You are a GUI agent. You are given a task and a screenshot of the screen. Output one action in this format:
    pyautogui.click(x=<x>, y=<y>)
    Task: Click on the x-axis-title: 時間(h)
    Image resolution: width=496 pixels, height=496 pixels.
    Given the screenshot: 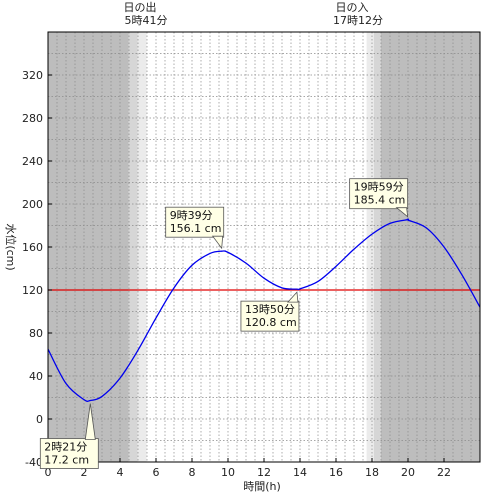 What is the action you would take?
    pyautogui.click(x=262, y=486)
    